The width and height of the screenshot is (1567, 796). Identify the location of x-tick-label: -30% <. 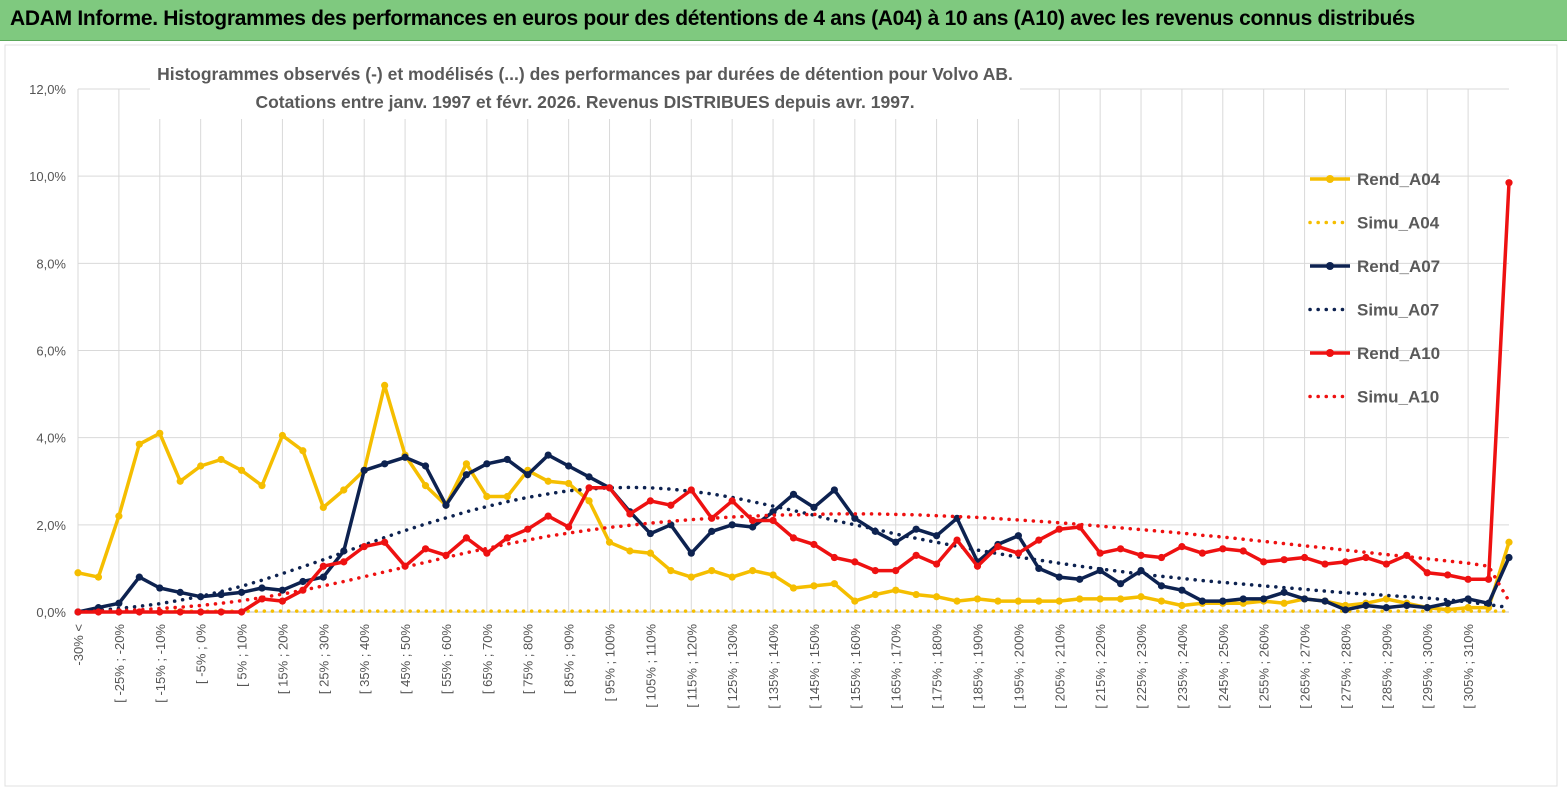
(78, 645).